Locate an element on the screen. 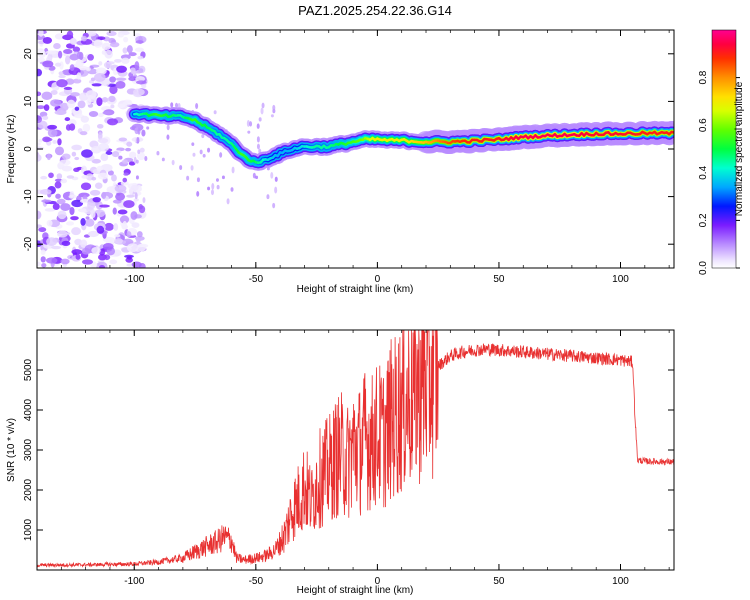  y-tick-label: 4000 is located at coordinates (28, 409).